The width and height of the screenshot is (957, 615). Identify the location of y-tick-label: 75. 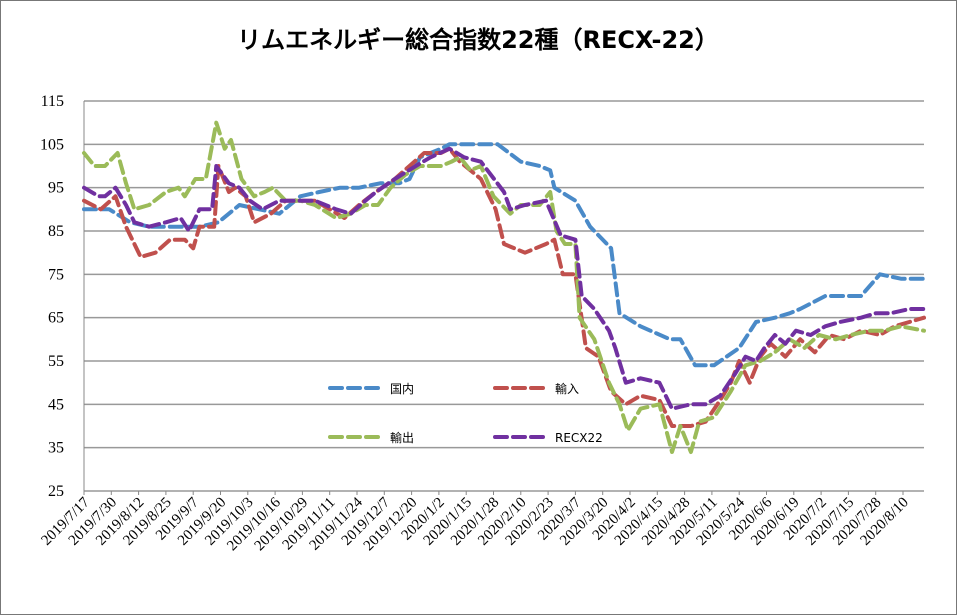
(56, 274).